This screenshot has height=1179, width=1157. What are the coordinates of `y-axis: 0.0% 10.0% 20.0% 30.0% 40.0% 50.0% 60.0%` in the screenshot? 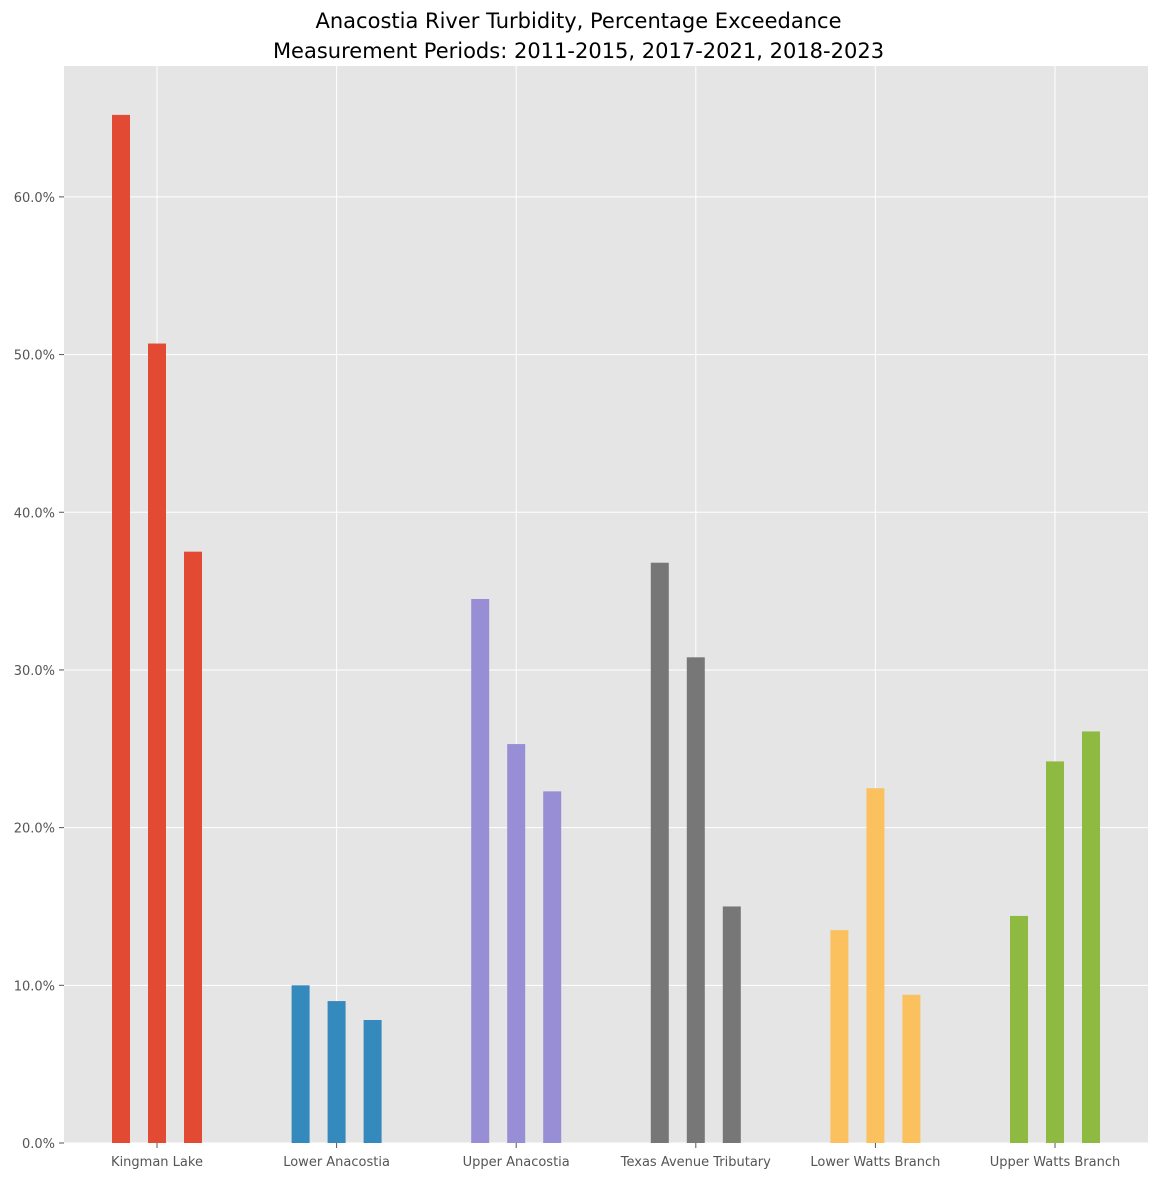 It's located at (39, 671).